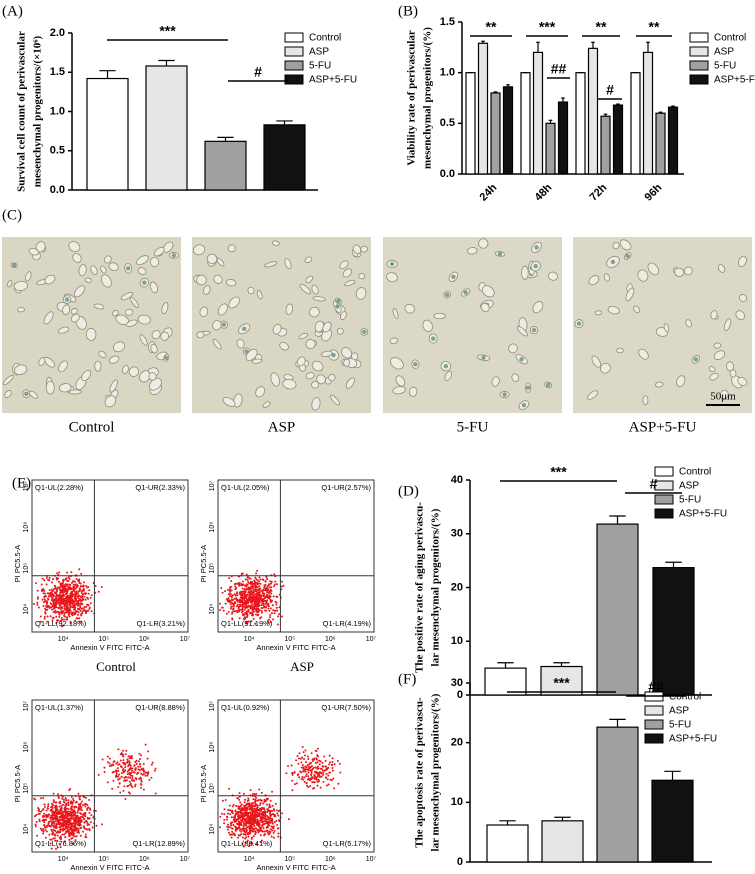  What do you see at coordinates (158, 843) in the screenshot?
I see `quadrant-label: Q1-LR(12.89%)` at bounding box center [158, 843].